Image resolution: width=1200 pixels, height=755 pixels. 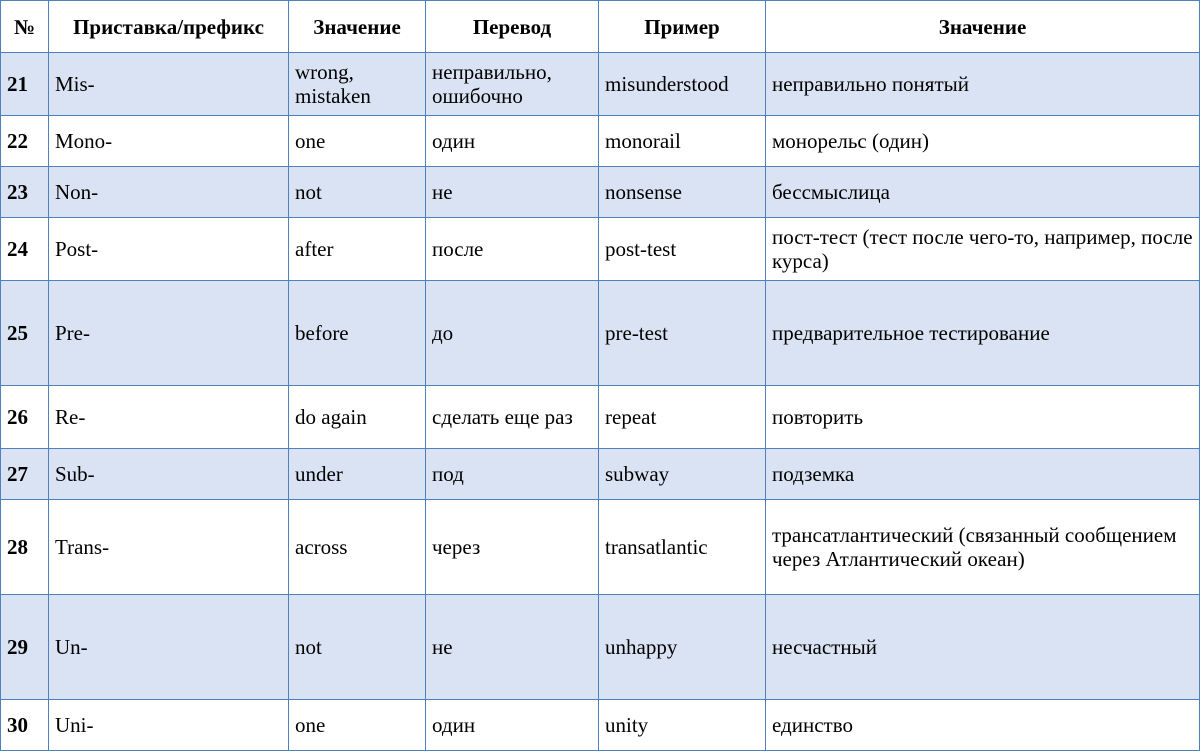 What do you see at coordinates (512, 417) in the screenshot?
I see `translation-cell: сделать еще раз` at bounding box center [512, 417].